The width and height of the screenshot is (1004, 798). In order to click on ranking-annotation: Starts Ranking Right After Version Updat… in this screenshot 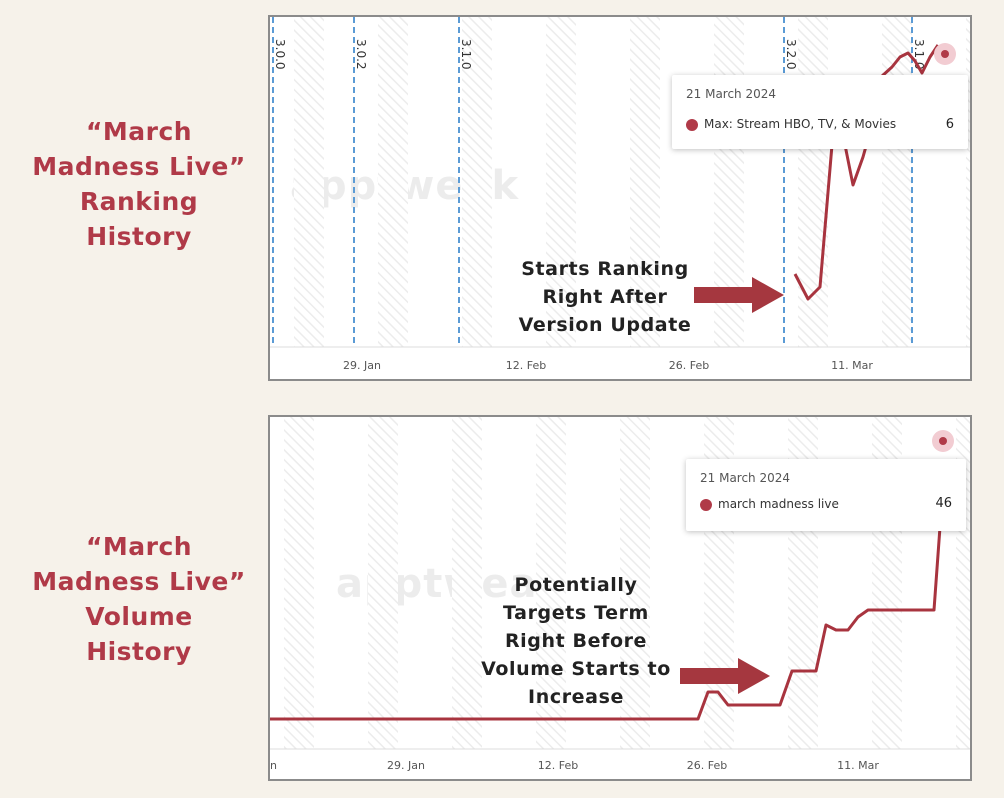, I will do `click(605, 297)`.